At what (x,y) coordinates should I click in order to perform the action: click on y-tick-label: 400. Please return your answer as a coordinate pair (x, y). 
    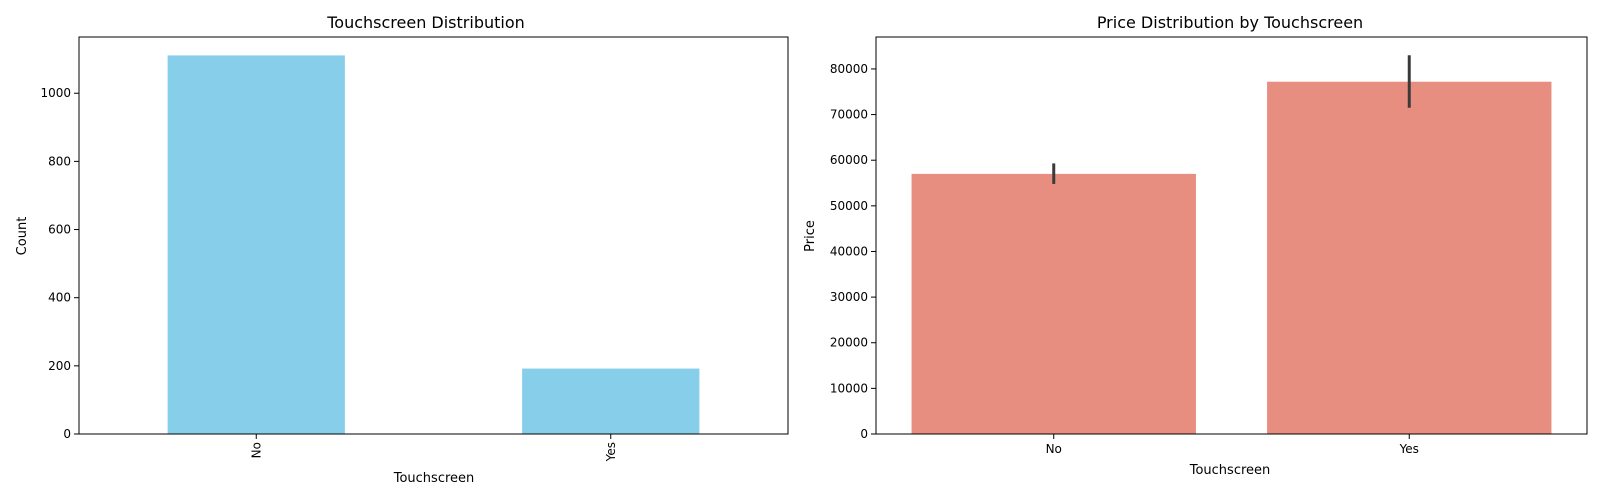
    Looking at the image, I should click on (59, 298).